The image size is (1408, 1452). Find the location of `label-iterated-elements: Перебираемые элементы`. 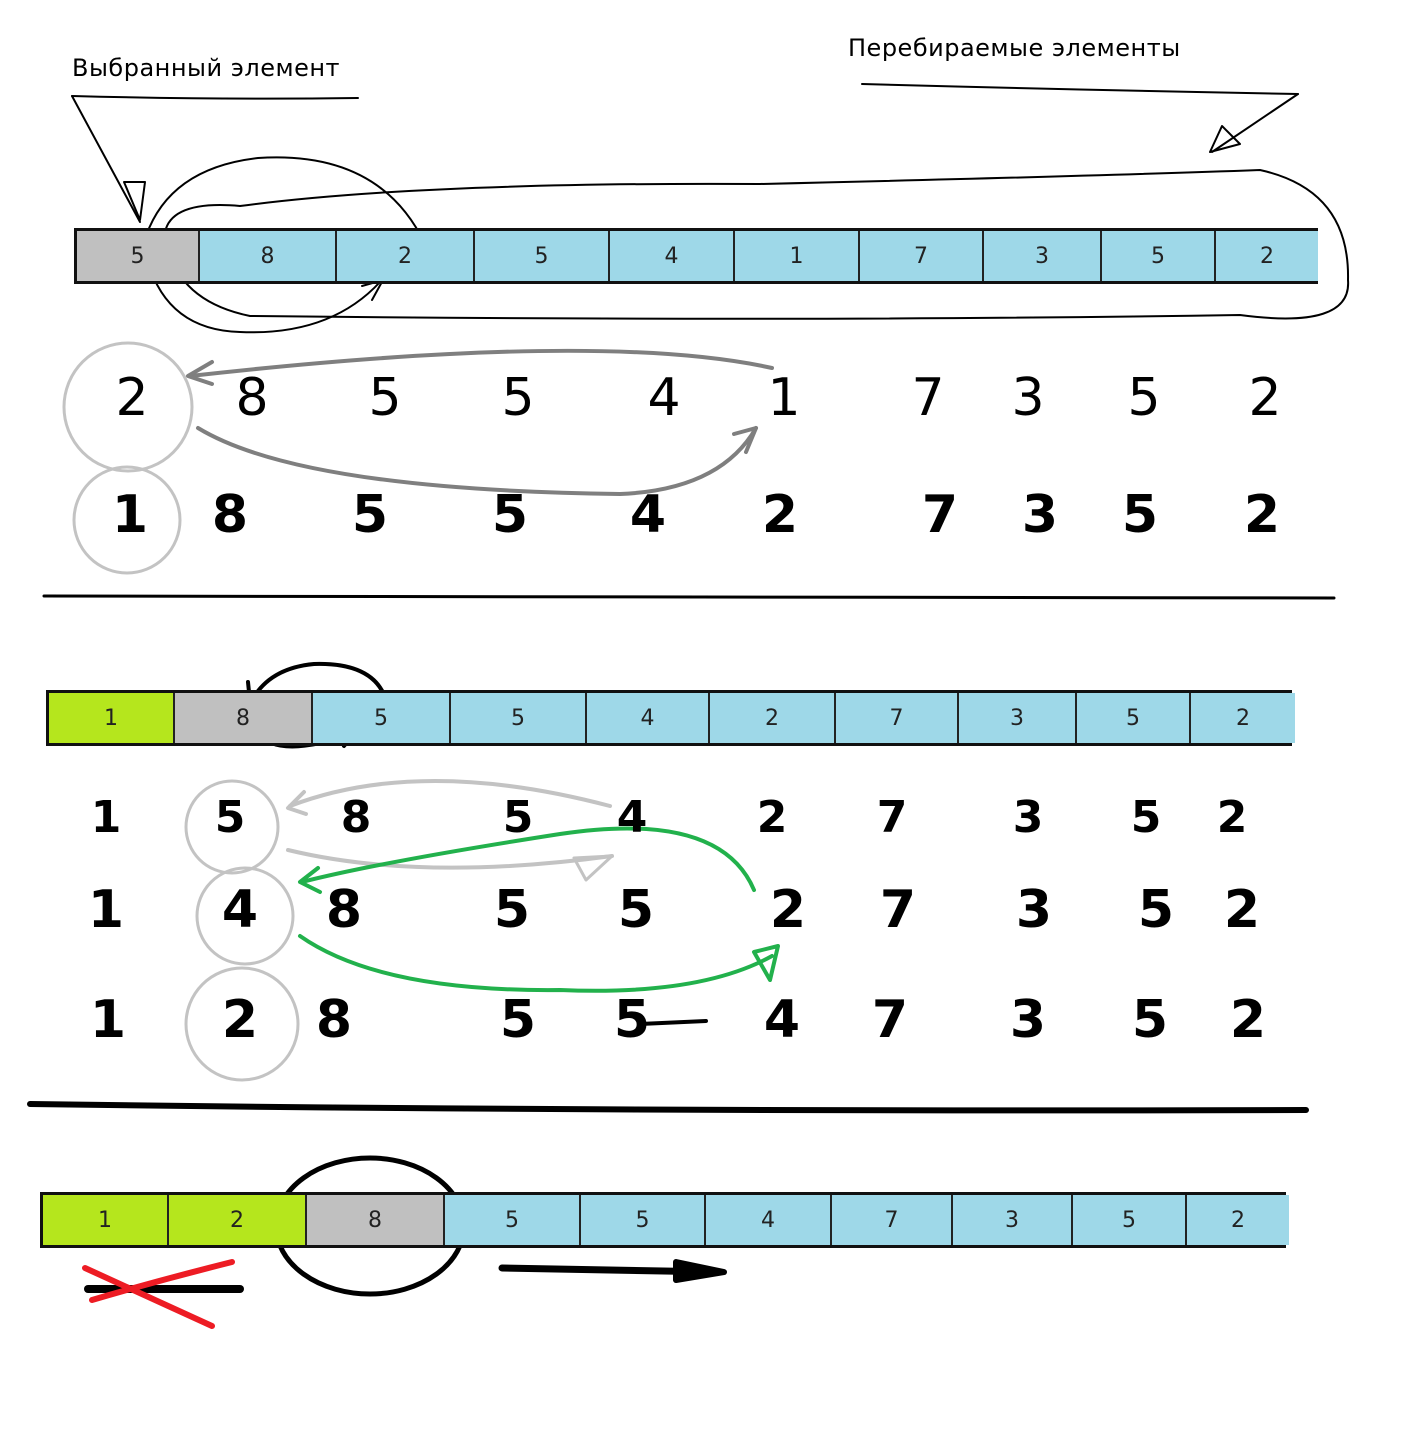

label-iterated-elements: Перебираемые элементы is located at coordinates (1014, 48).